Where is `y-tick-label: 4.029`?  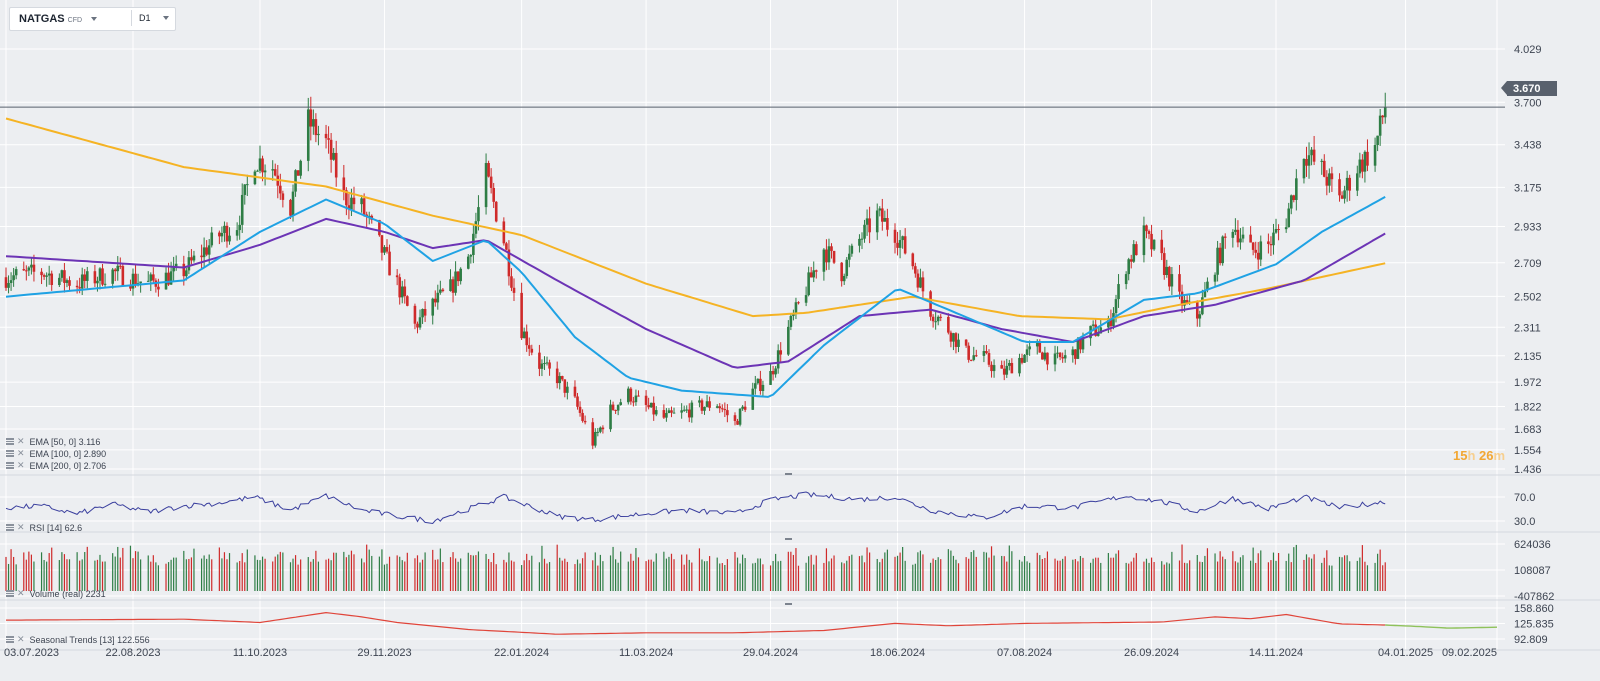 y-tick-label: 4.029 is located at coordinates (1528, 50).